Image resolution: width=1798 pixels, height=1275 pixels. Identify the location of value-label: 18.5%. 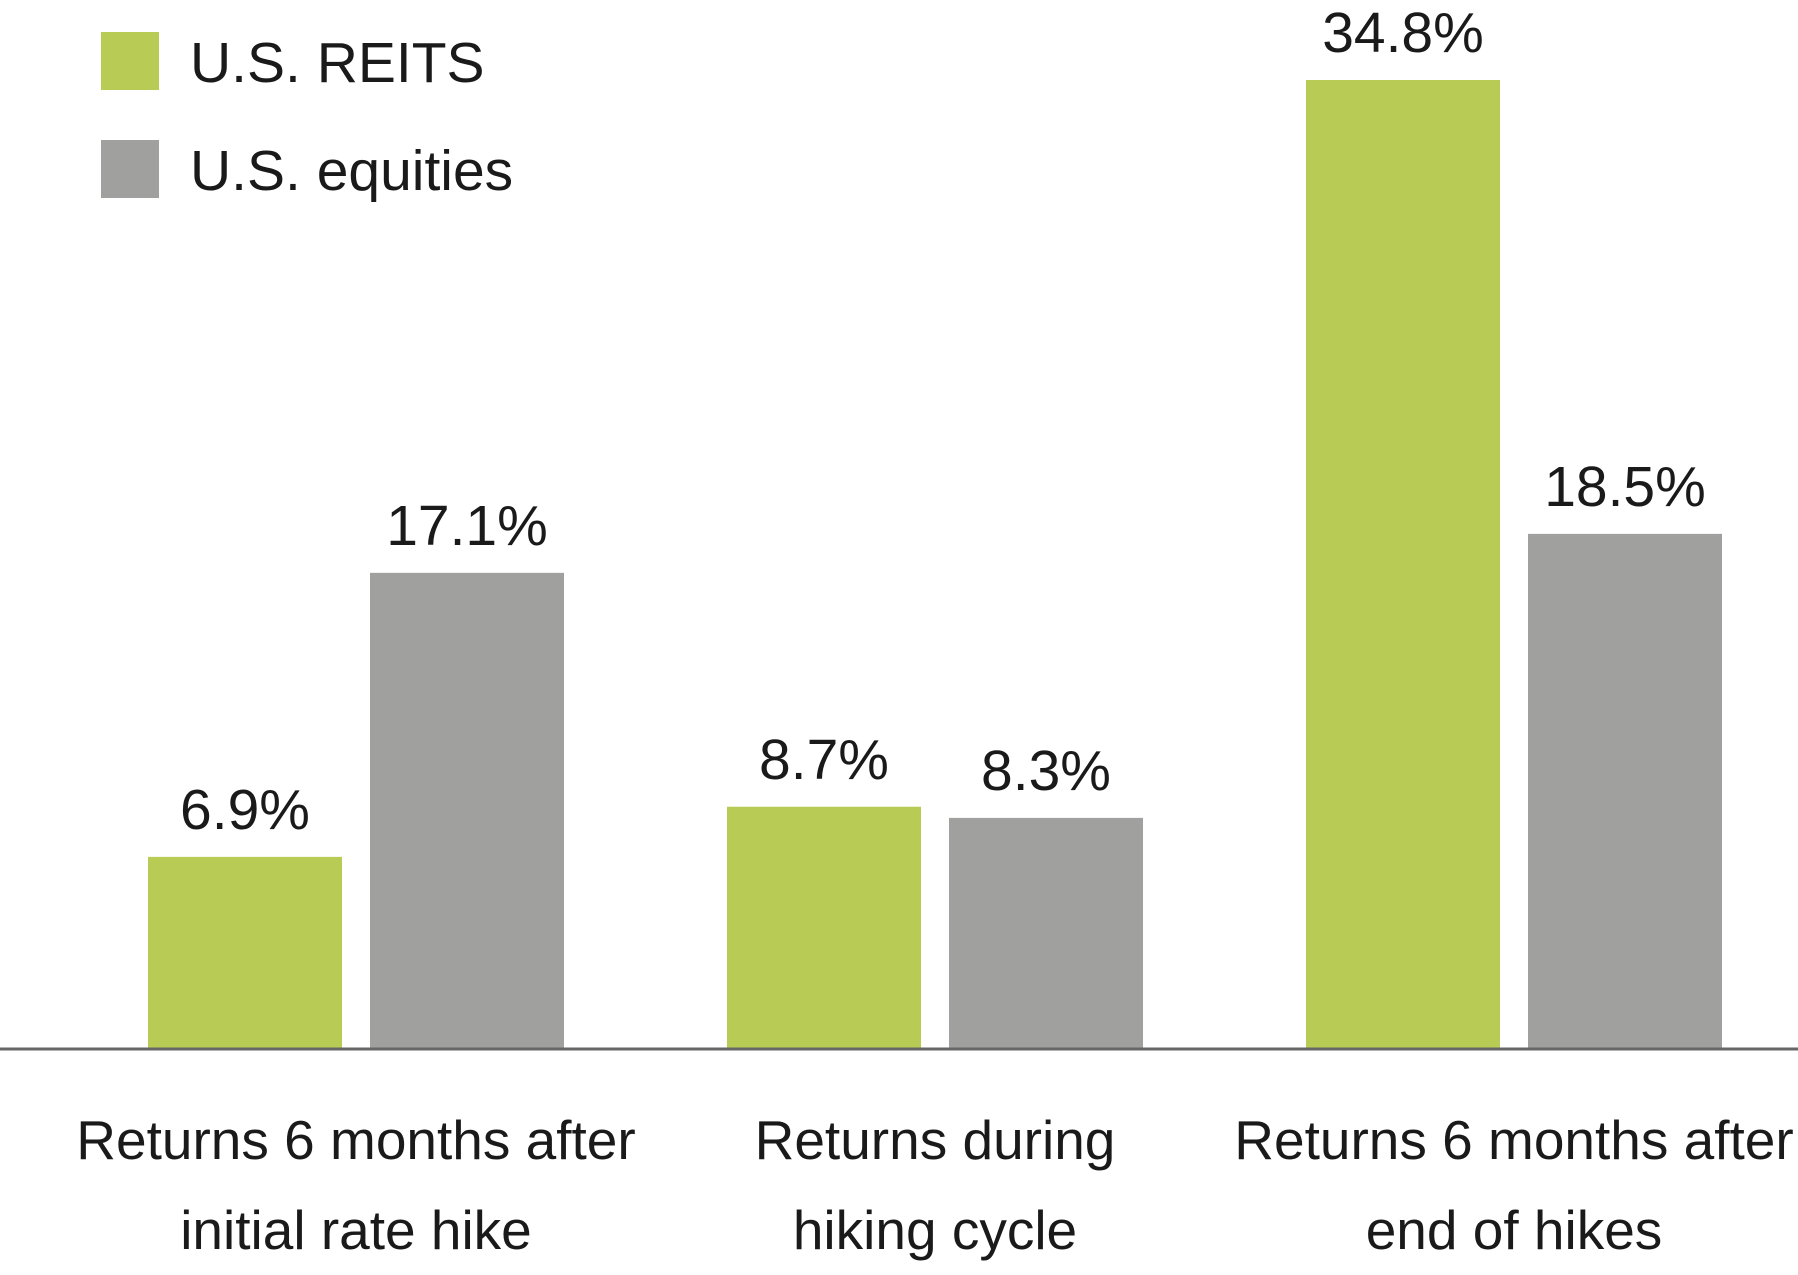
(1625, 487).